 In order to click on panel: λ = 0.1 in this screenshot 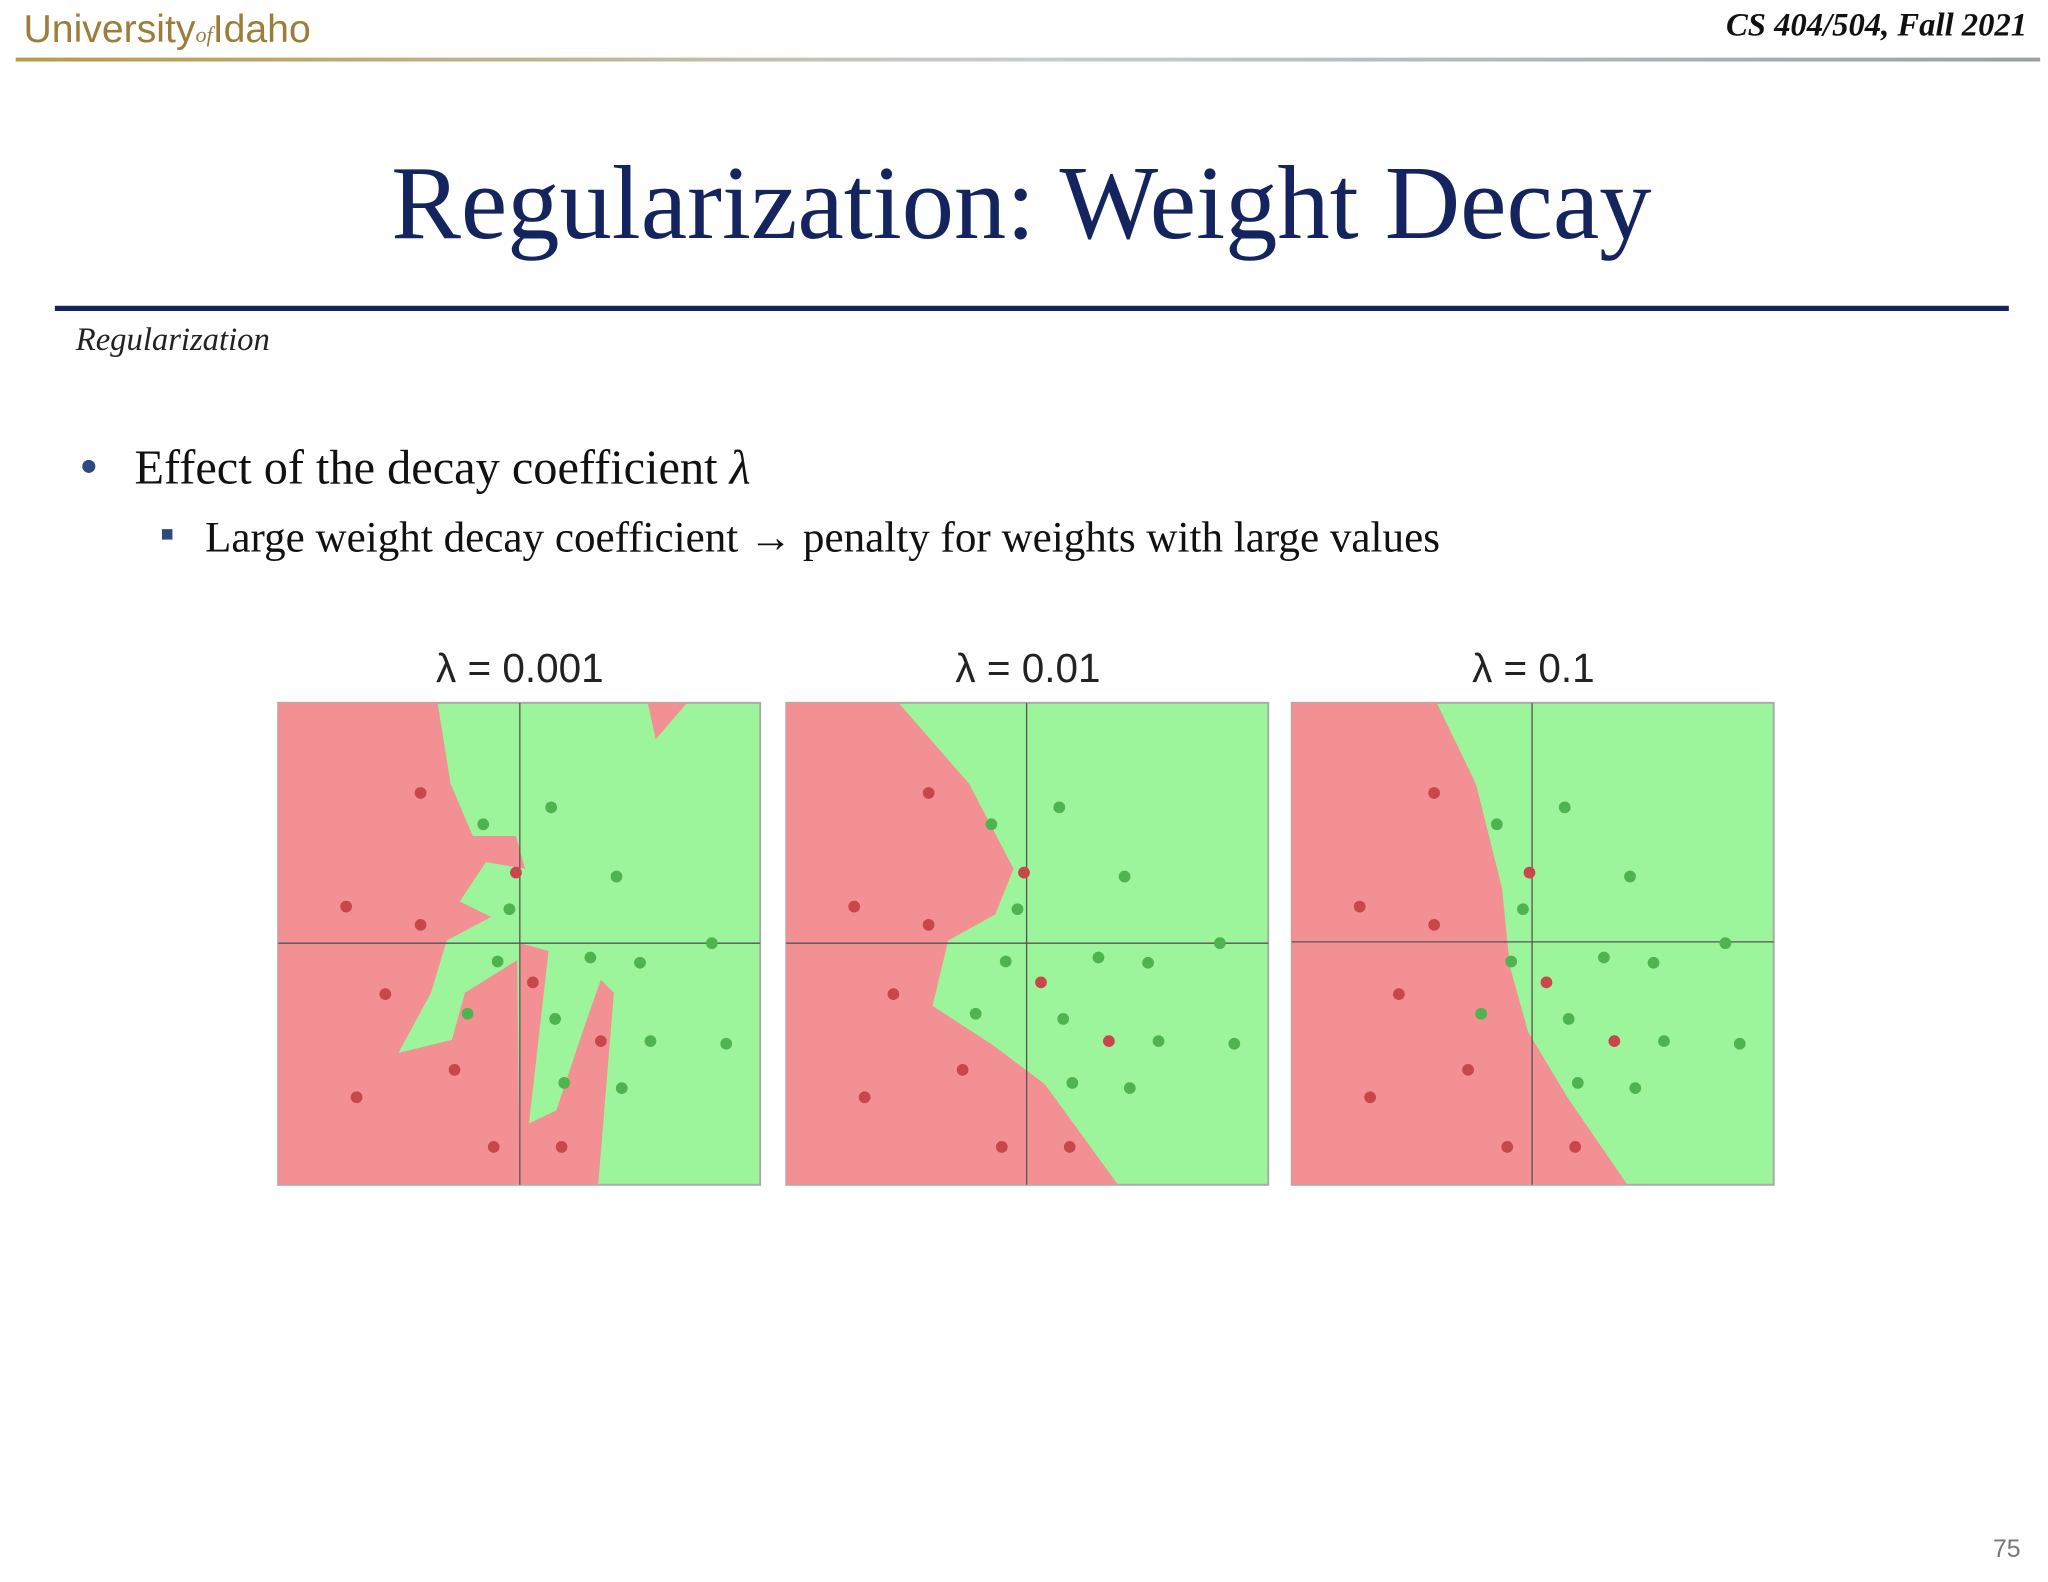, I will do `click(1532, 915)`.